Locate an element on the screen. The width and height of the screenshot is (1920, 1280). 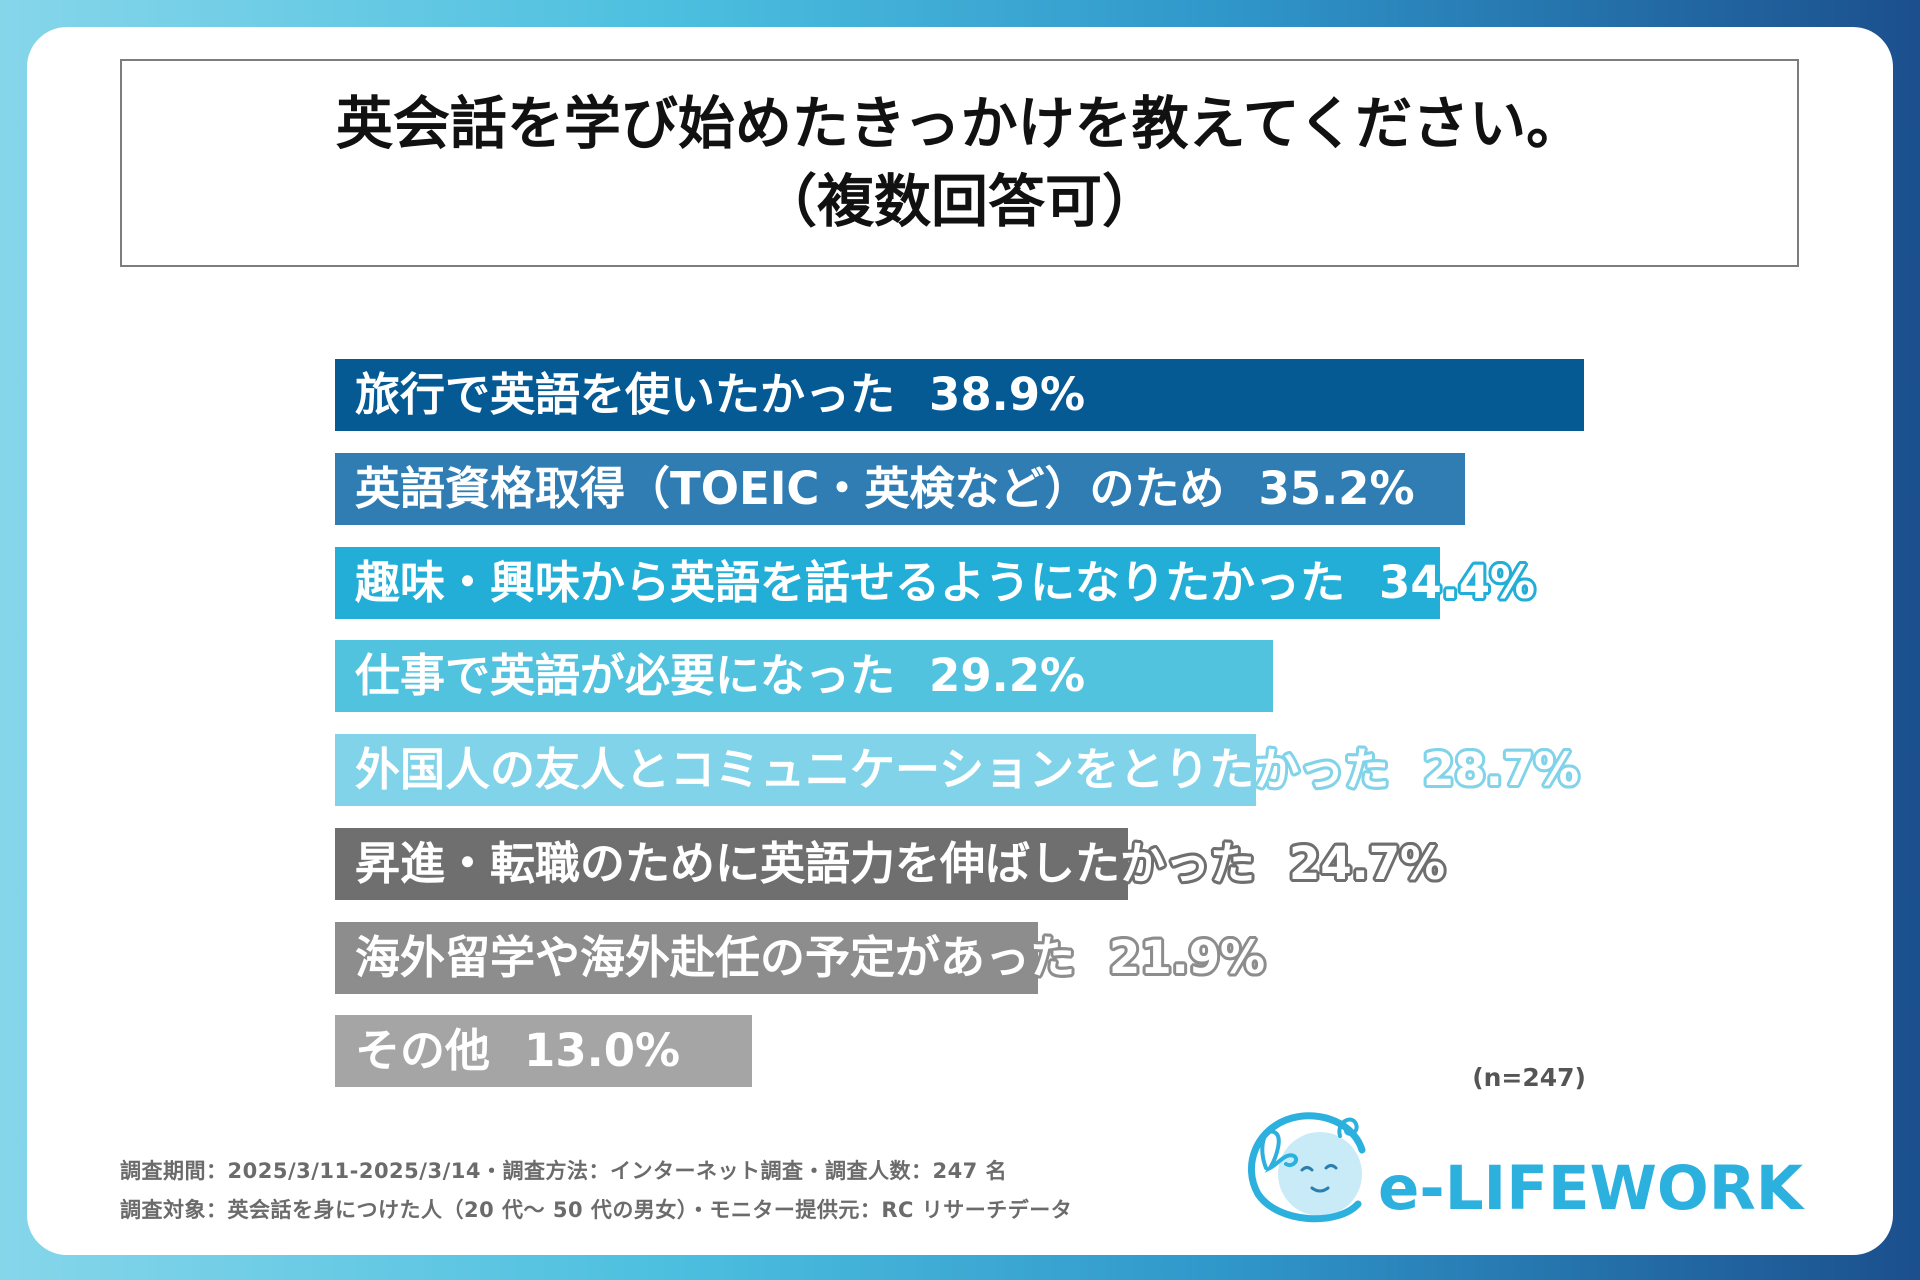
bar-row: 趣味・興味から英語を話せるようになりたかった 34.4% is located at coordinates (985, 582).